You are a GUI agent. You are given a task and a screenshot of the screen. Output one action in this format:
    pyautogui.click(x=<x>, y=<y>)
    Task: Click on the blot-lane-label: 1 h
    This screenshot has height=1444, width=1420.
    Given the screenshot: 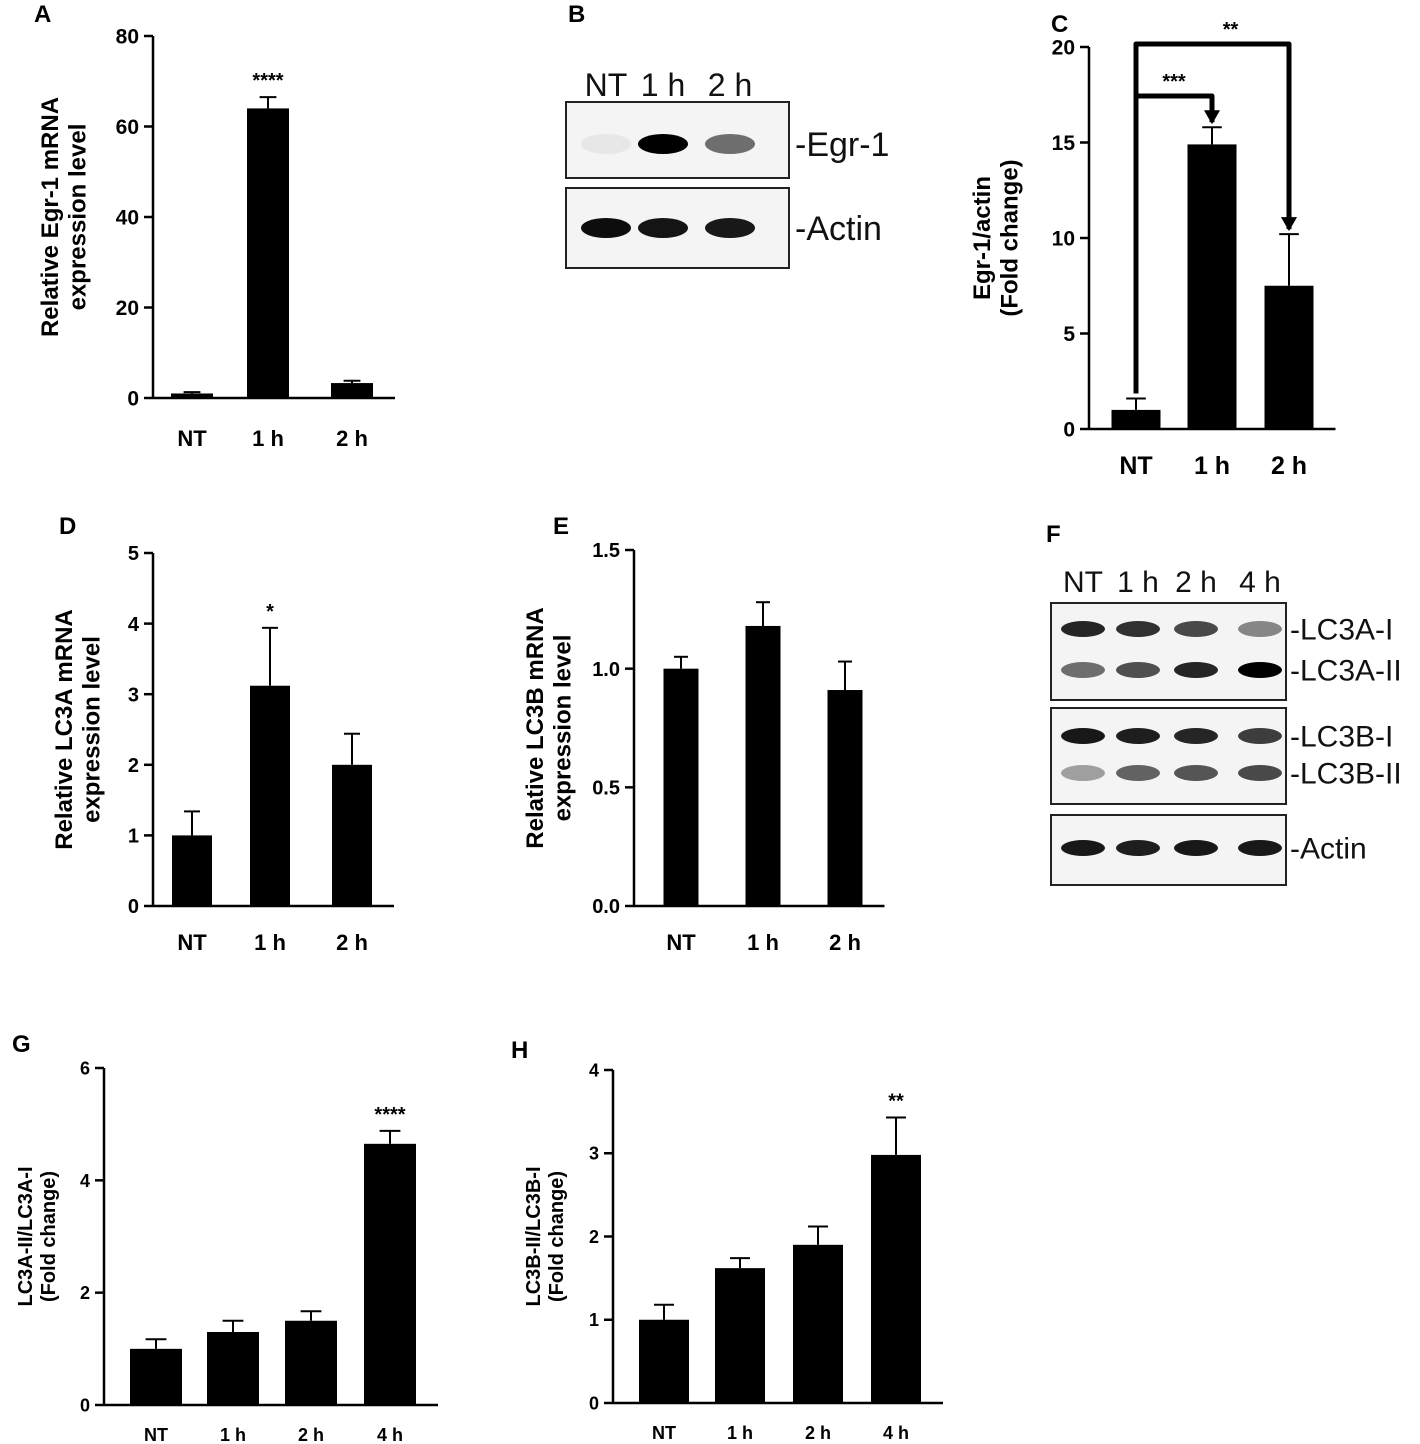 What is the action you would take?
    pyautogui.click(x=1138, y=582)
    